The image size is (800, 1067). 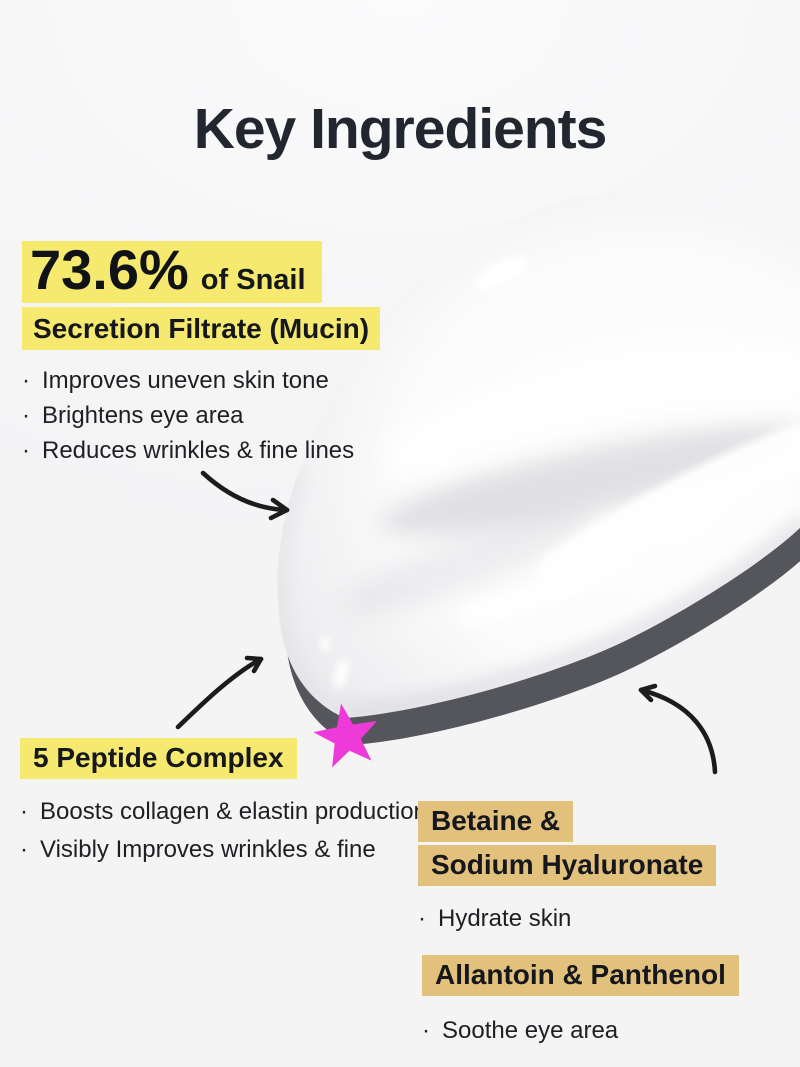 What do you see at coordinates (208, 849) in the screenshot?
I see `list-item-text: Visibly Improves wrinkles & fine` at bounding box center [208, 849].